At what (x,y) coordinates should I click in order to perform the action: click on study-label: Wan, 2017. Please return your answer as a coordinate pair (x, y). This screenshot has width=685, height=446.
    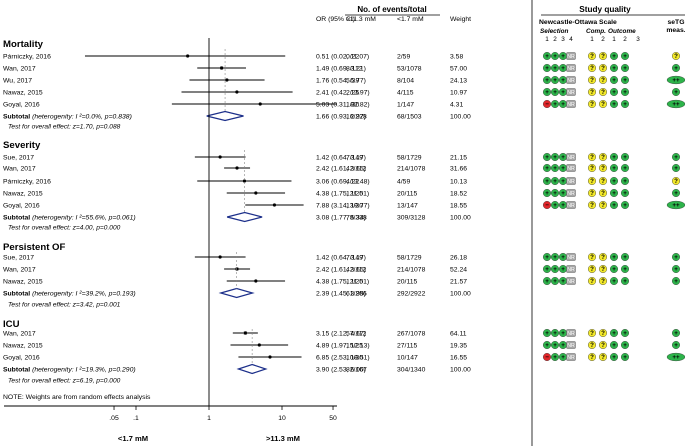
    Looking at the image, I should click on (19, 334).